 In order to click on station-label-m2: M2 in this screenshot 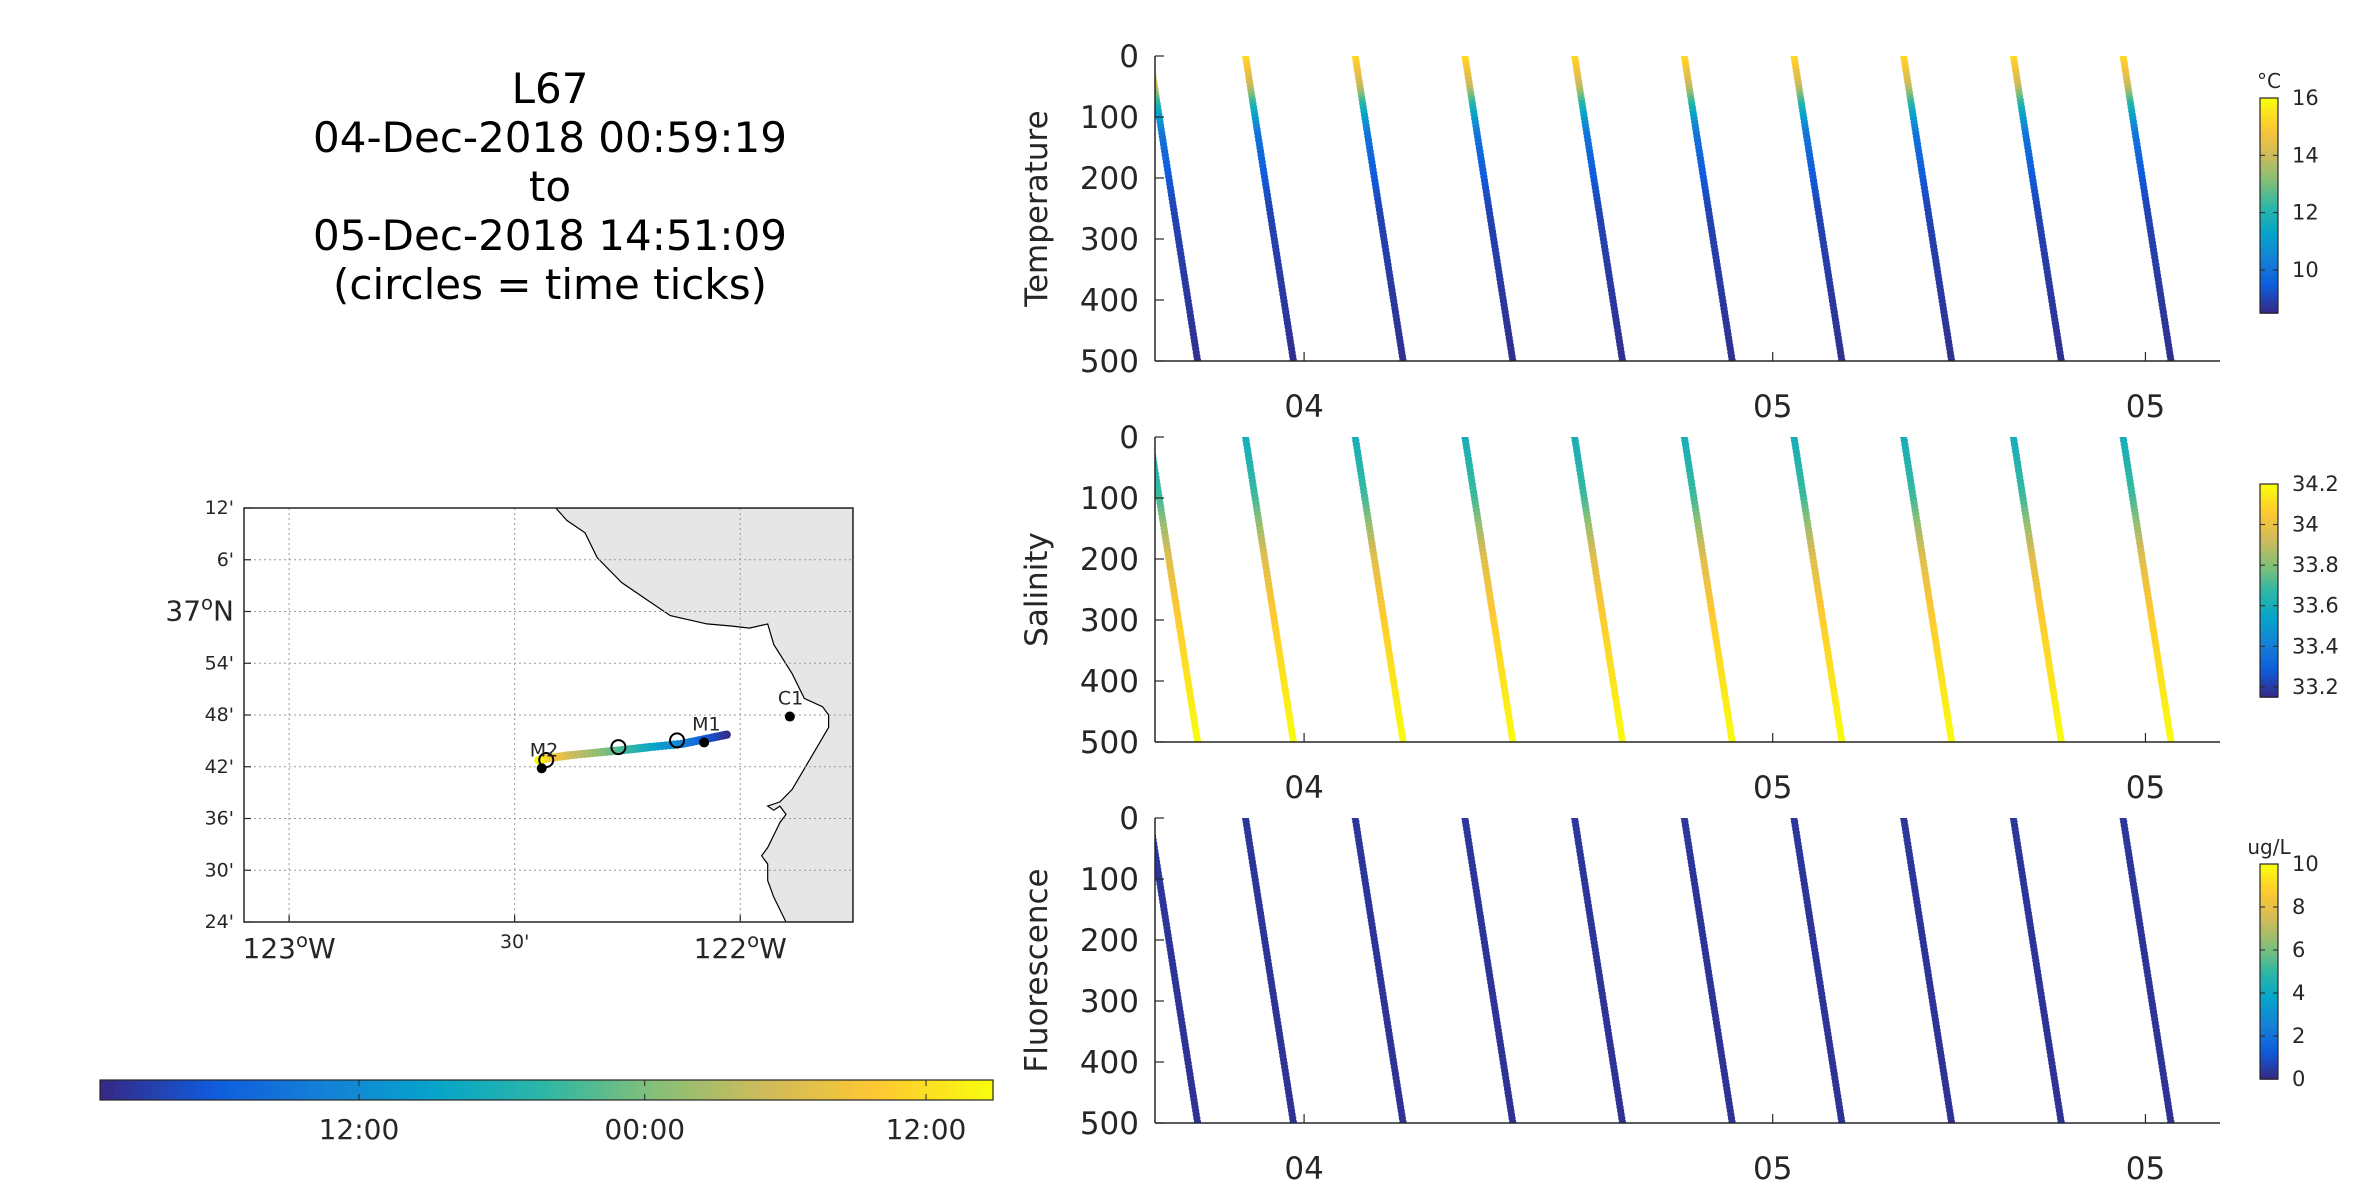, I will do `click(544, 750)`.